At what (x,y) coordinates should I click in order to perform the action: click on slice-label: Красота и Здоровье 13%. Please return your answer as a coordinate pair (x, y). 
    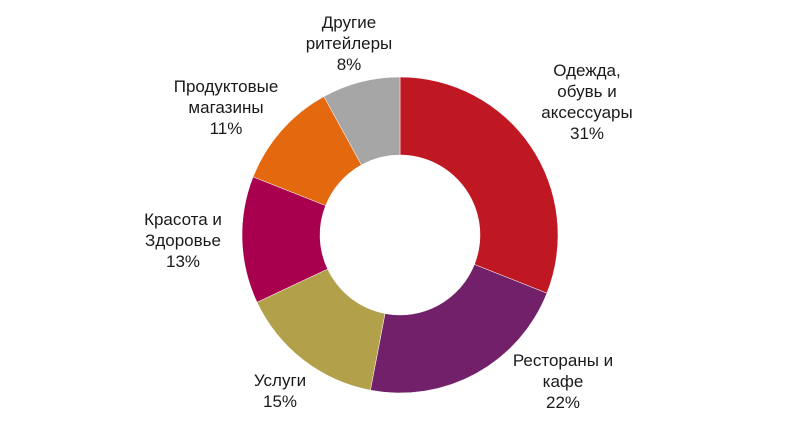
    Looking at the image, I should click on (183, 240).